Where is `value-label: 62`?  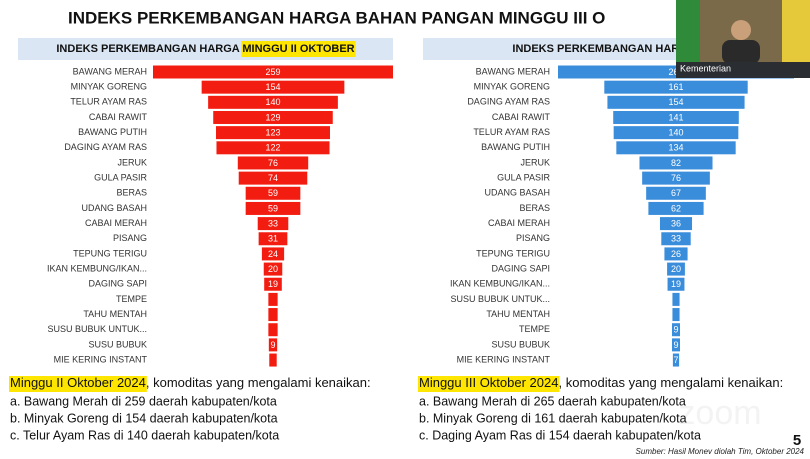 value-label: 62 is located at coordinates (676, 208).